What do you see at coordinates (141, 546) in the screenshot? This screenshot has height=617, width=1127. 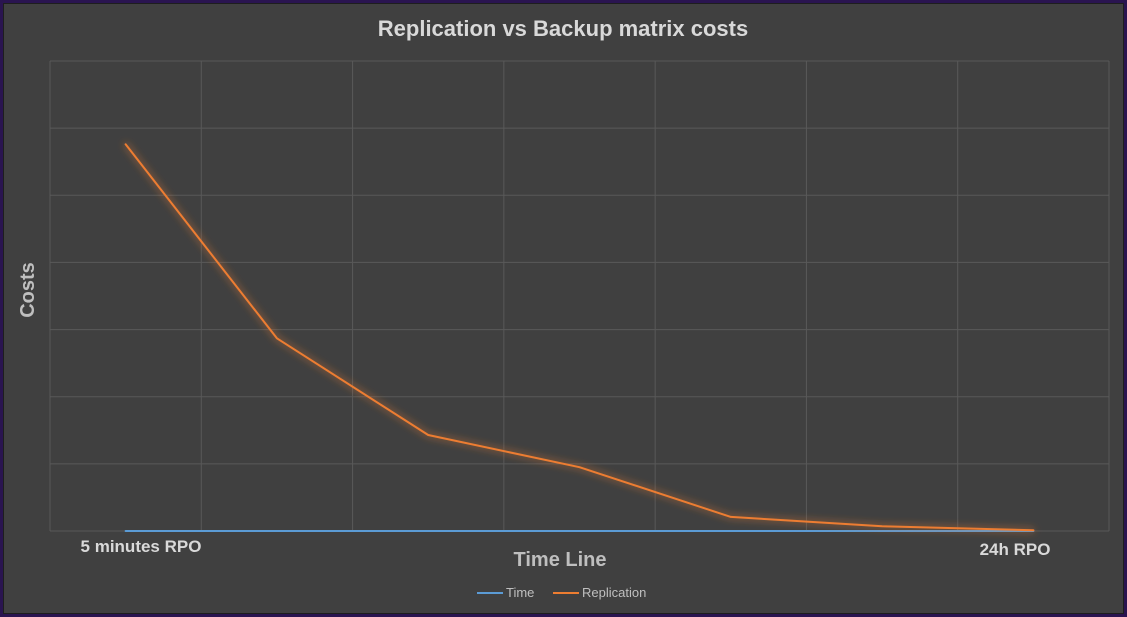 I see `x-tick-label-first: 5 minutes RPO` at bounding box center [141, 546].